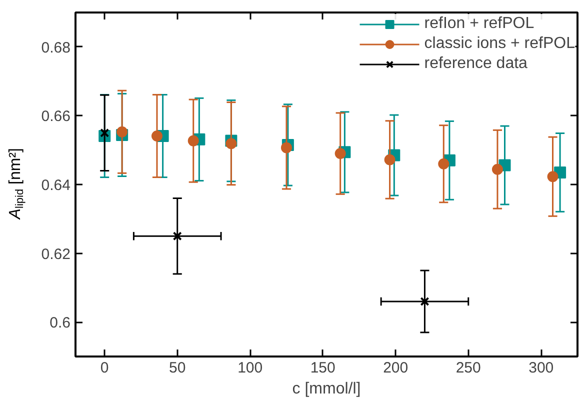 This screenshot has width=581, height=416. Describe the element at coordinates (56, 254) in the screenshot. I see `y-tick-label: 0.62` at that location.